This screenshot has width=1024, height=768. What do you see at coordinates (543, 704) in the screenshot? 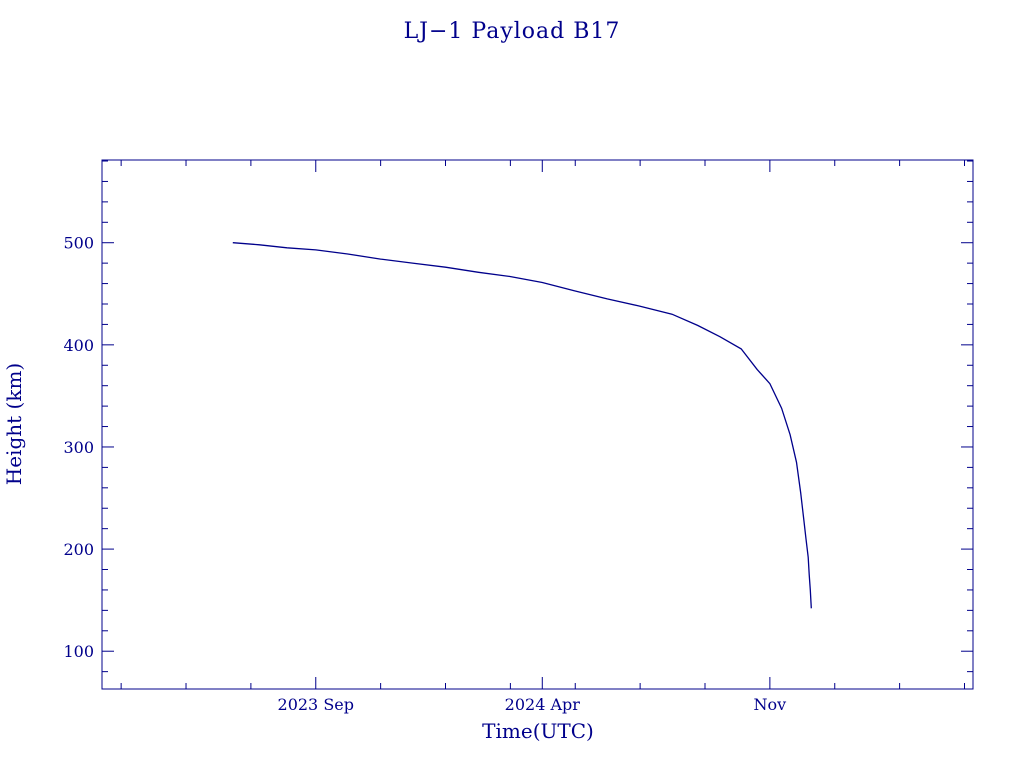
I see `x-tick-label: 2024 Apr` at bounding box center [543, 704].